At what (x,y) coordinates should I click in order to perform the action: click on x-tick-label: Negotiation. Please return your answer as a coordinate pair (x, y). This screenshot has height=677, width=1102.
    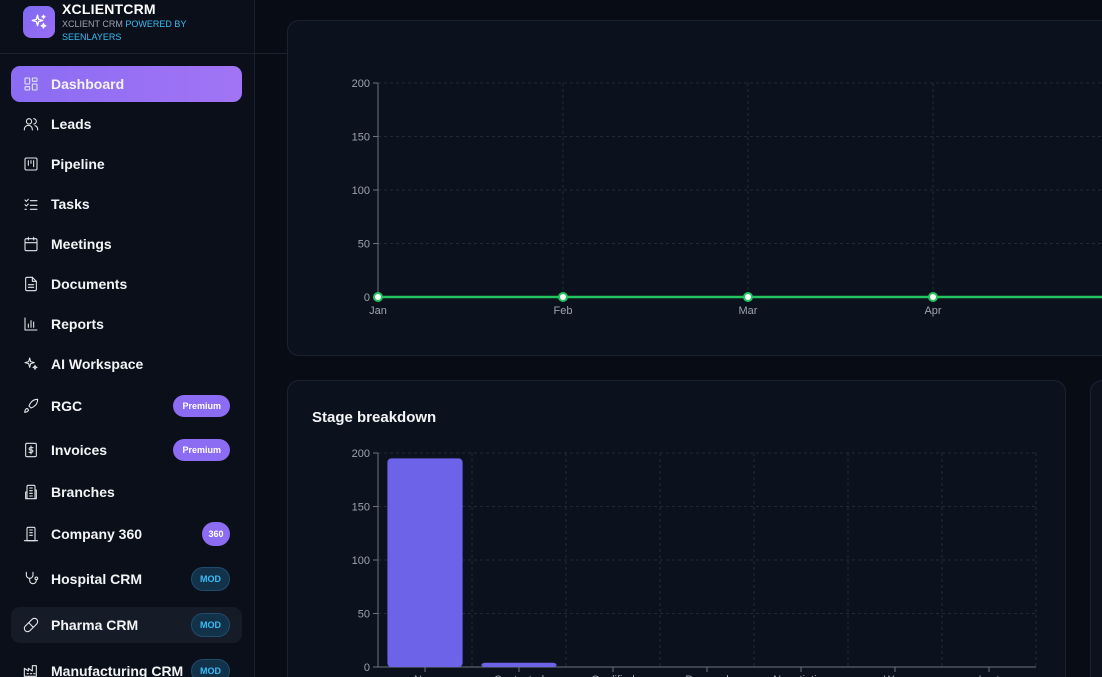
    Looking at the image, I should click on (801, 675).